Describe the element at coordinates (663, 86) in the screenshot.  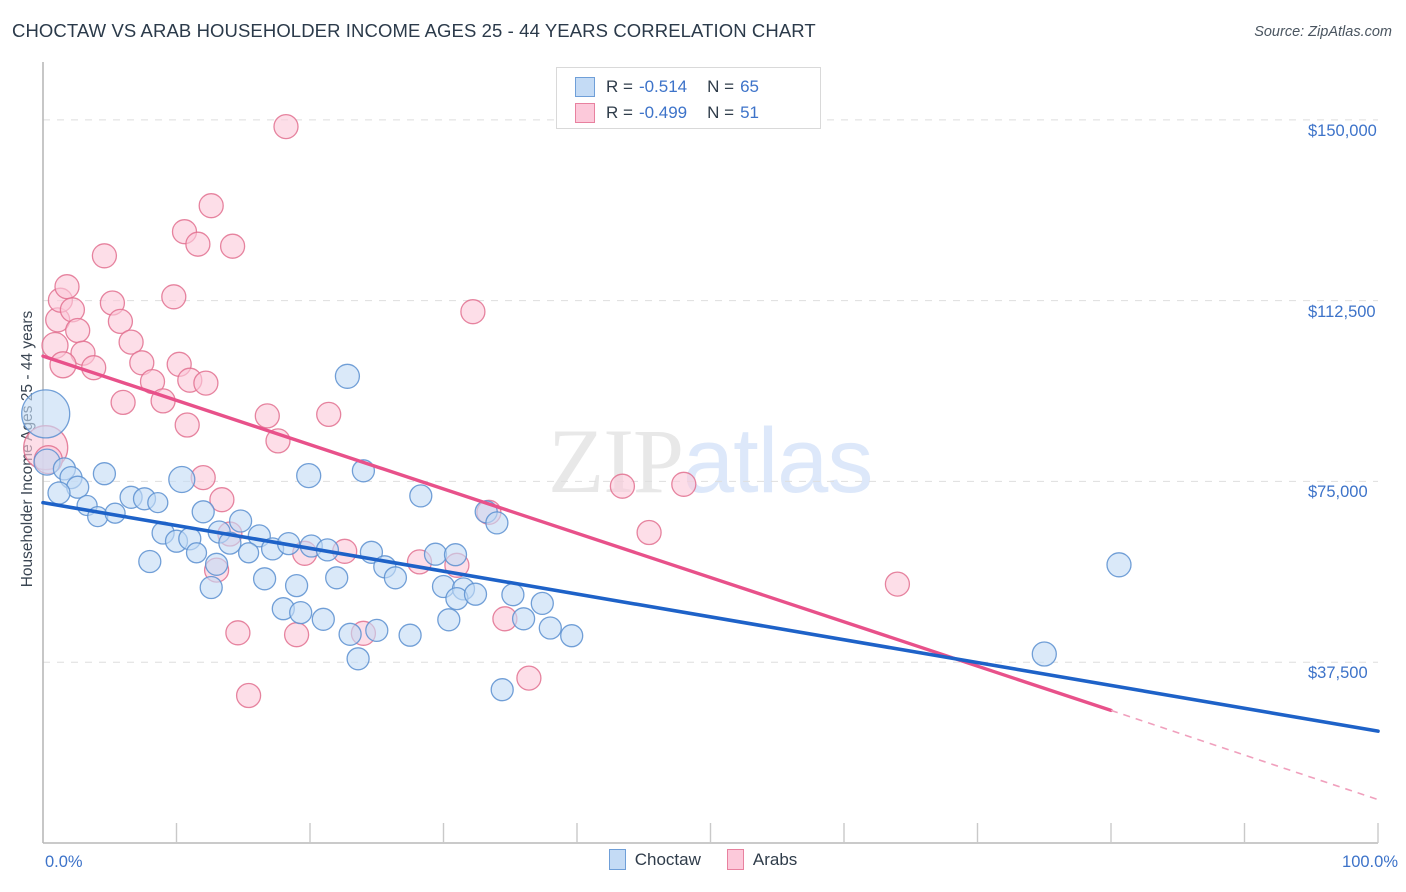
I see `r-value-choctaw: -0.514` at that location.